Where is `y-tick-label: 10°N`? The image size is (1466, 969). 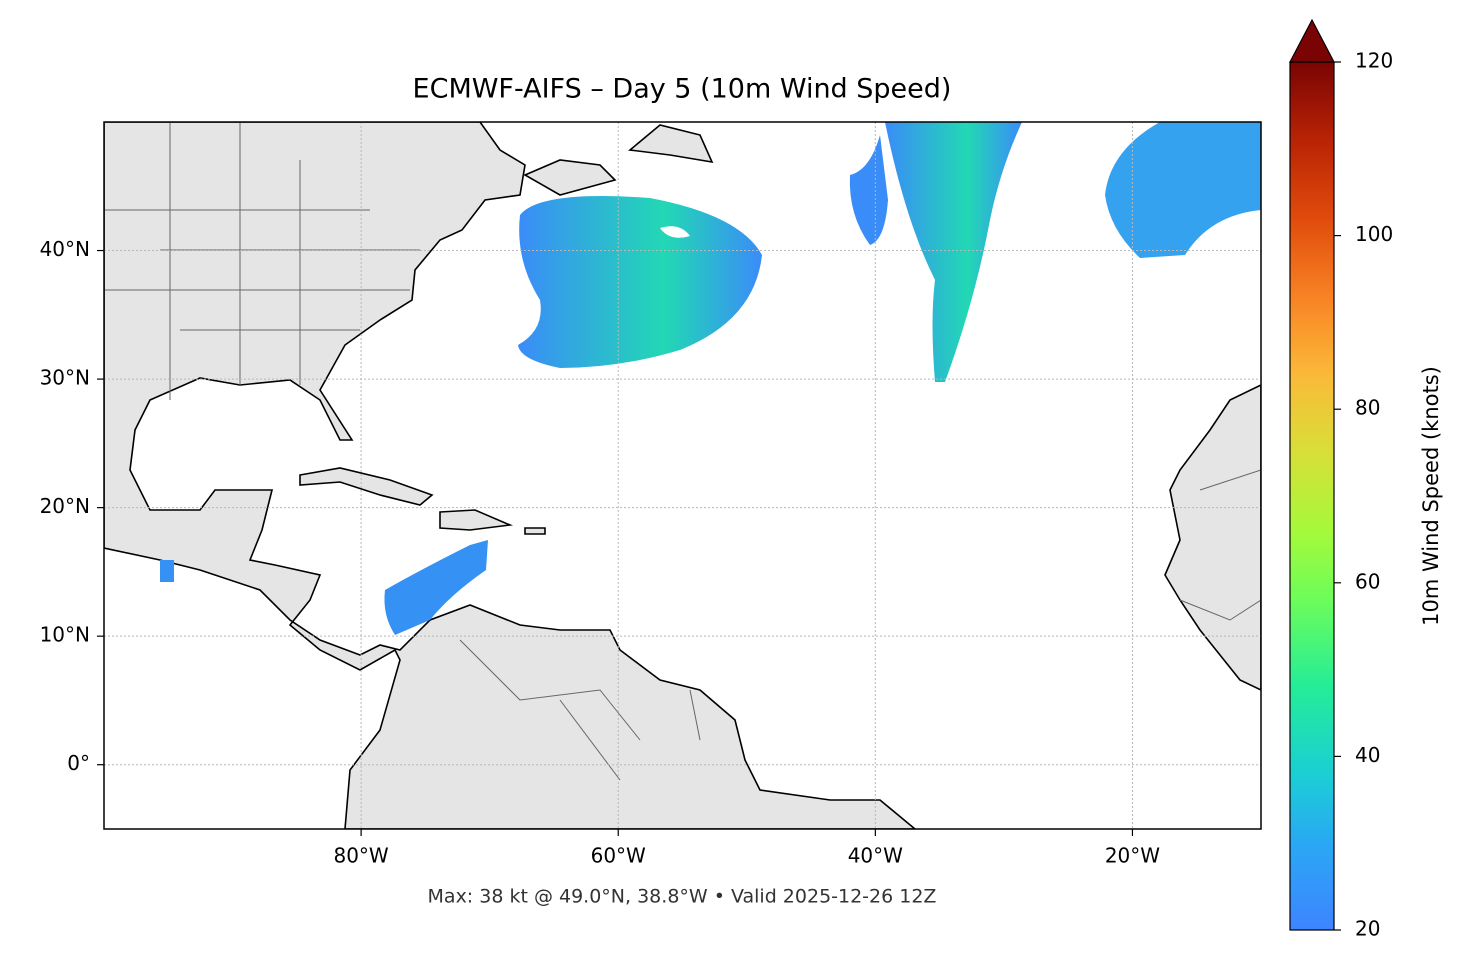
y-tick-label: 10°N is located at coordinates (65, 635).